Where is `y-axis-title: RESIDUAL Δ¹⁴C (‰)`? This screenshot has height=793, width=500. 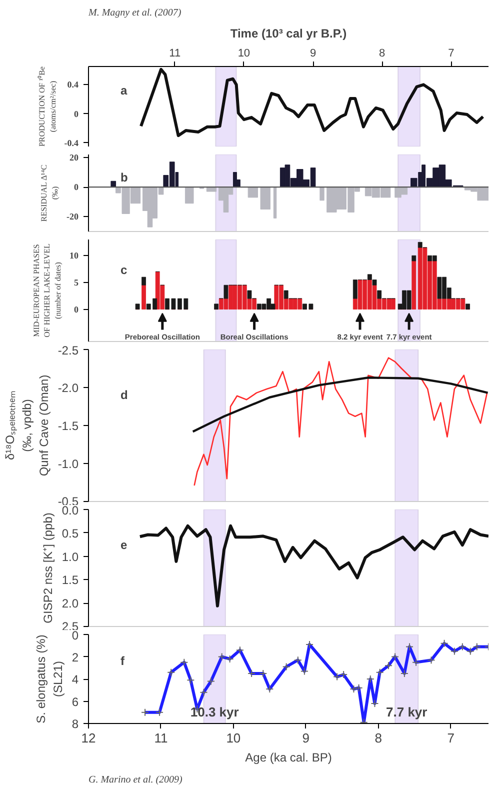
y-axis-title: RESIDUAL Δ¹⁴C (‰) is located at coordinates (50, 193).